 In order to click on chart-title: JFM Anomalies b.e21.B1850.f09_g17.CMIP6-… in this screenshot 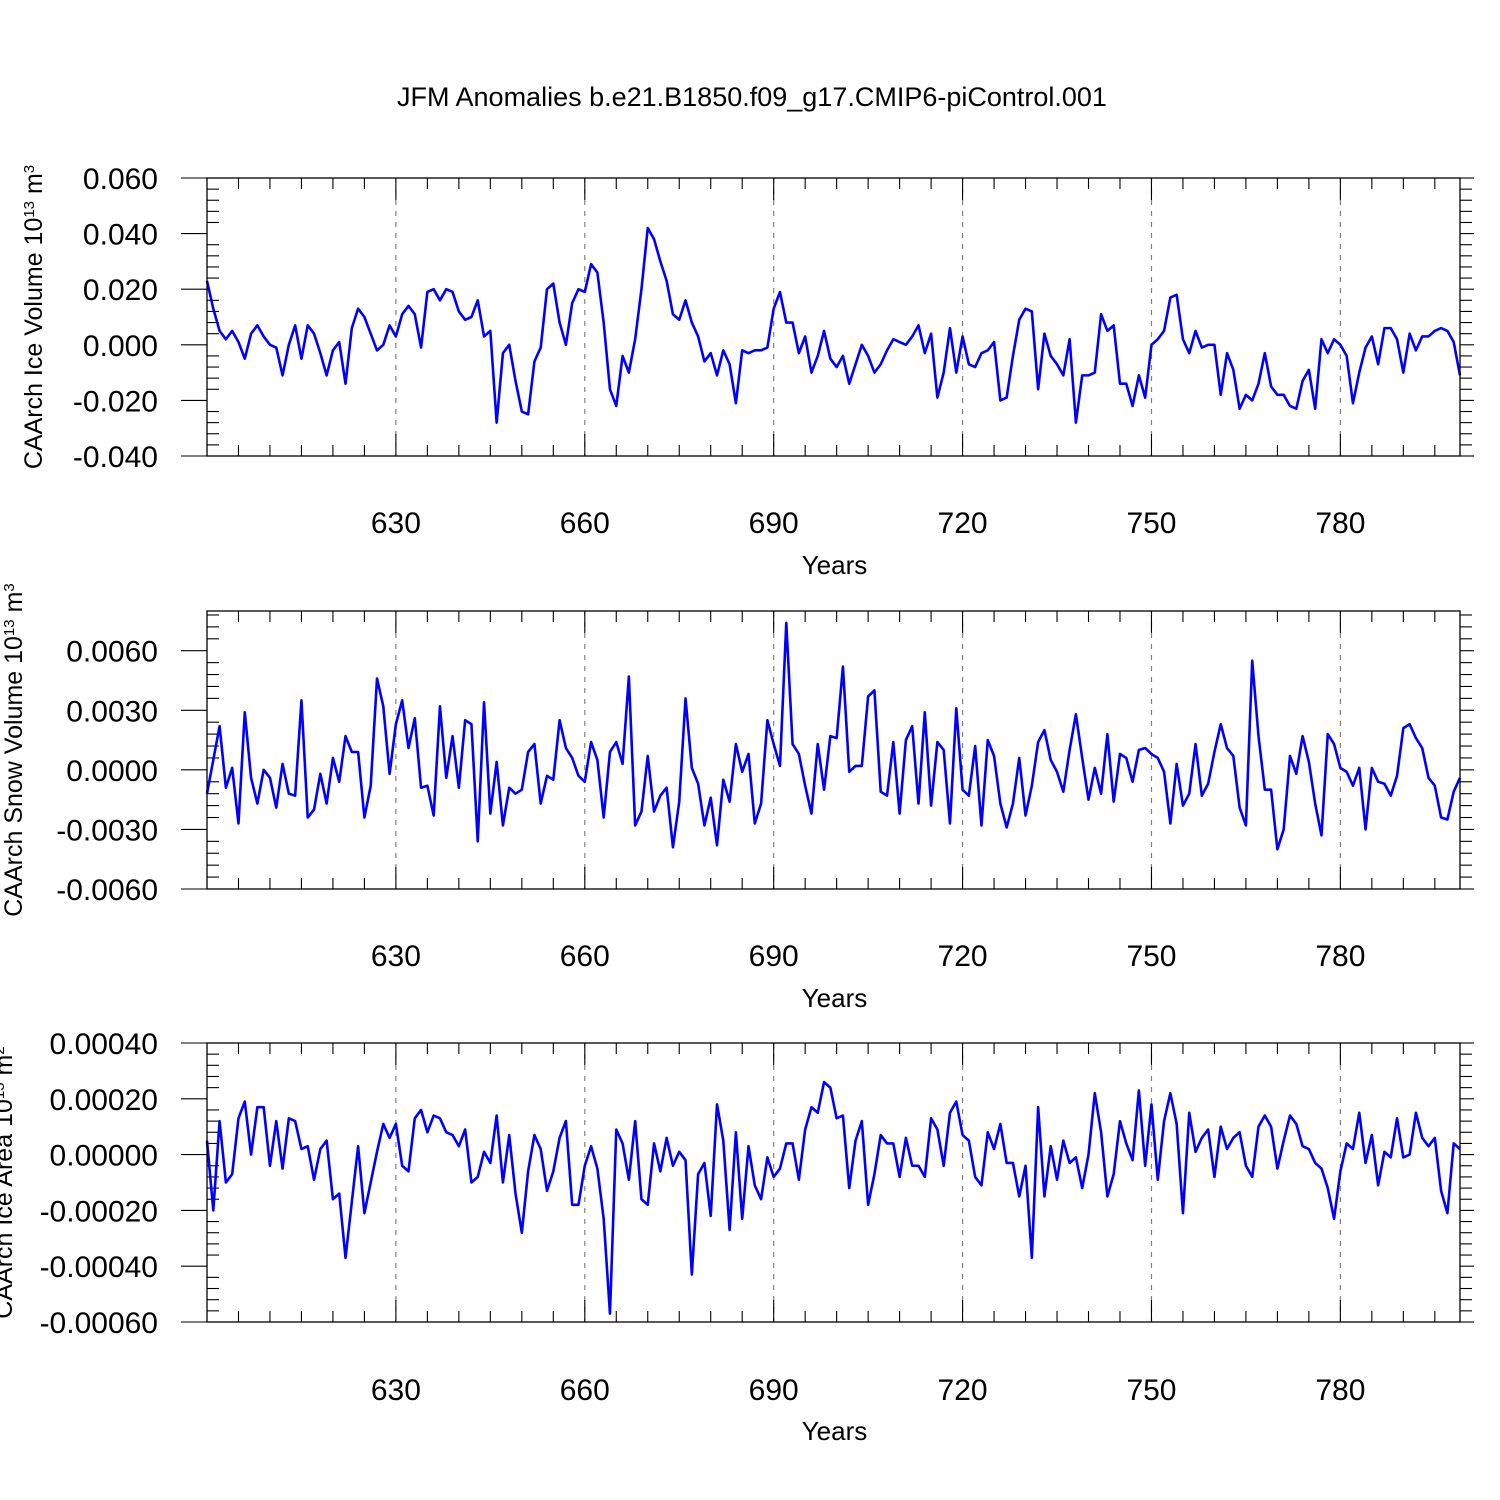, I will do `click(752, 97)`.